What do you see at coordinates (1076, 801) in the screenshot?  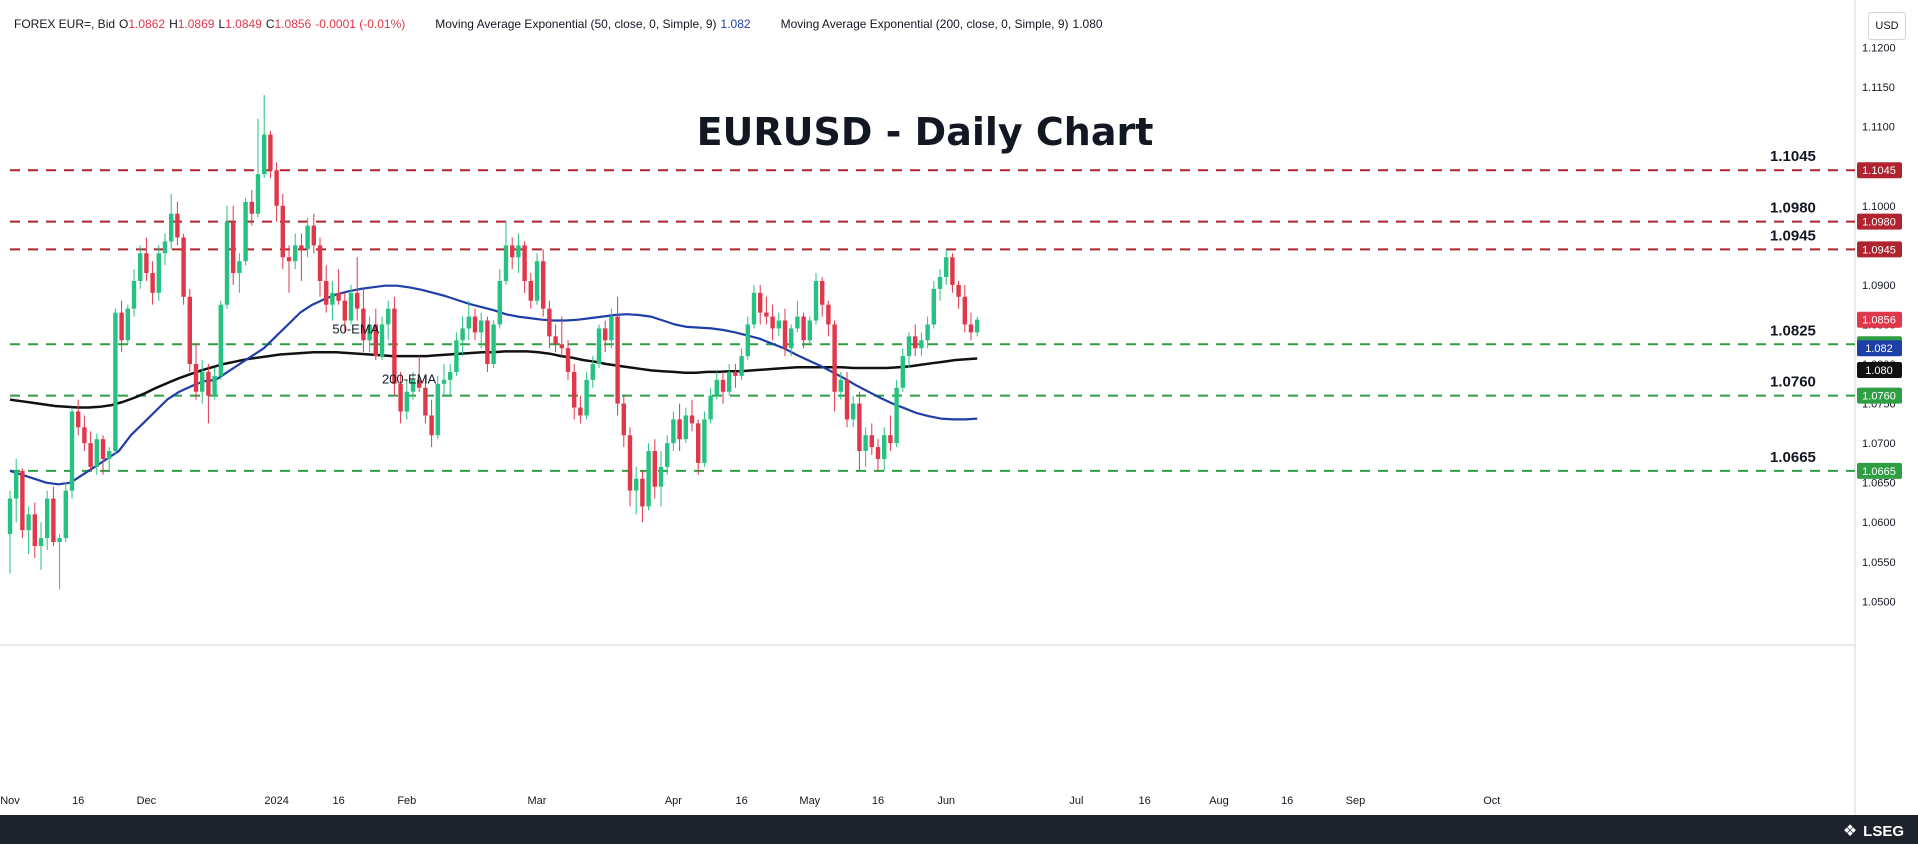 I see `time-tick-label: Jul` at bounding box center [1076, 801].